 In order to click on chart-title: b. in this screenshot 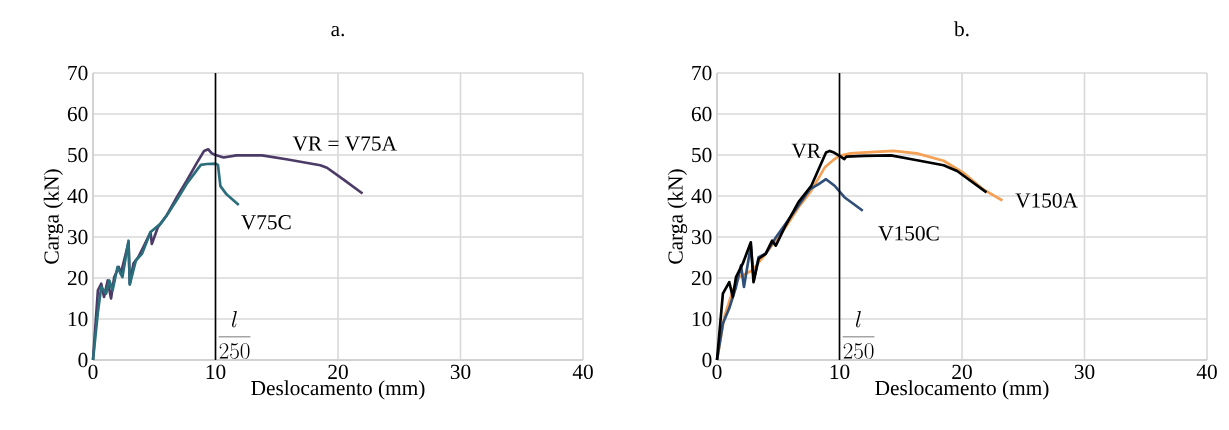, I will do `click(961, 29)`.